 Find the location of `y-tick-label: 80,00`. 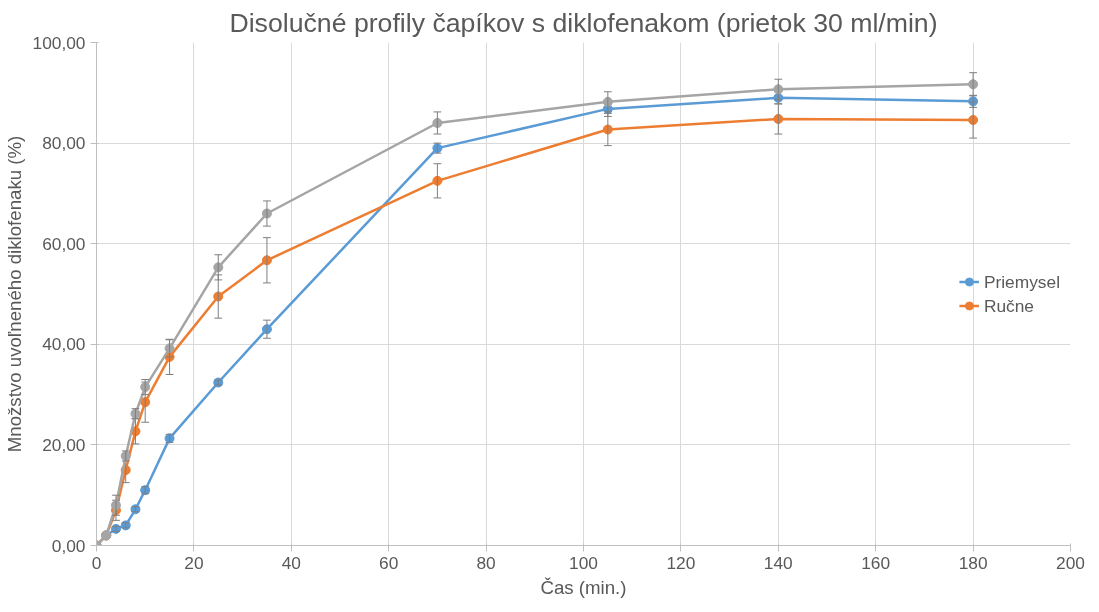

y-tick-label: 80,00 is located at coordinates (64, 143).